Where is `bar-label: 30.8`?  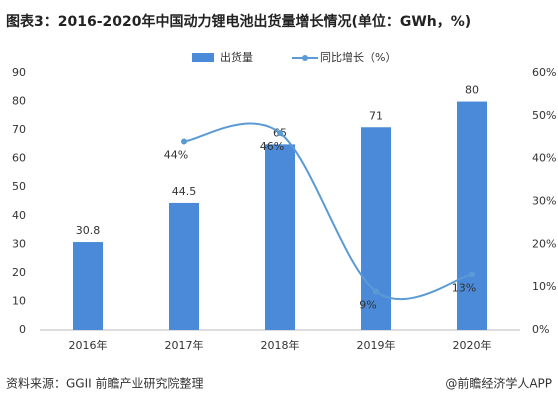
bar-label: 30.8 is located at coordinates (88, 230).